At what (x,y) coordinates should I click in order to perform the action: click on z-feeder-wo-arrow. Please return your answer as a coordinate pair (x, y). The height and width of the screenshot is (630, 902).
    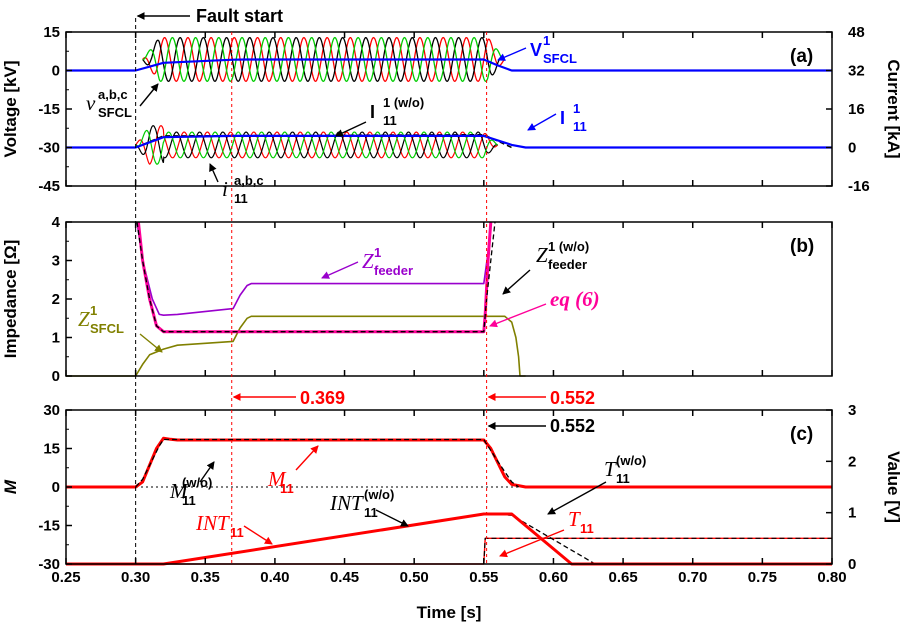
    Looking at the image, I should click on (516, 282).